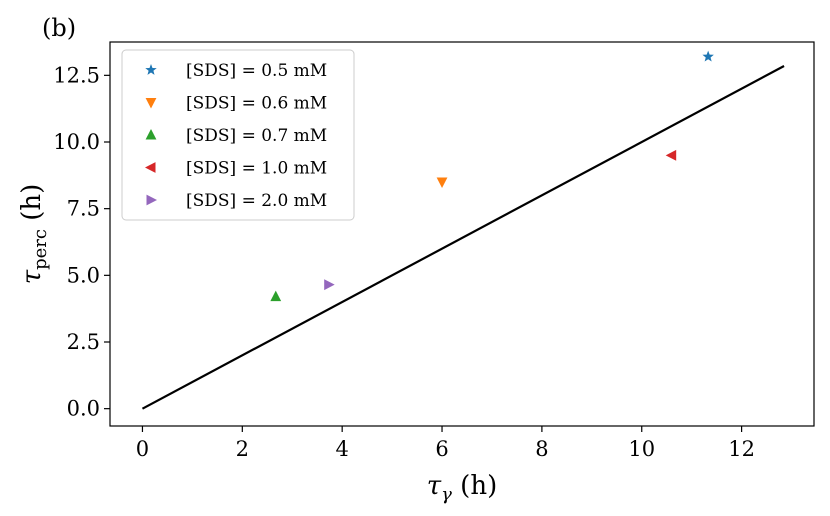  Describe the element at coordinates (76, 142) in the screenshot. I see `y-tick-label: 10.0` at that location.